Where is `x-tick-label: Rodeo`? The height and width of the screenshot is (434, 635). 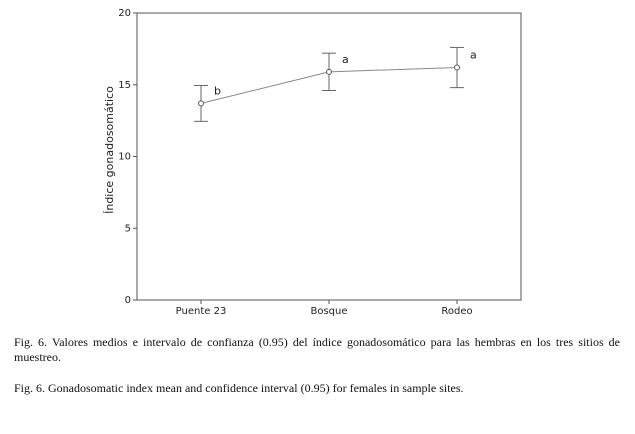 x-tick-label: Rodeo is located at coordinates (456, 311).